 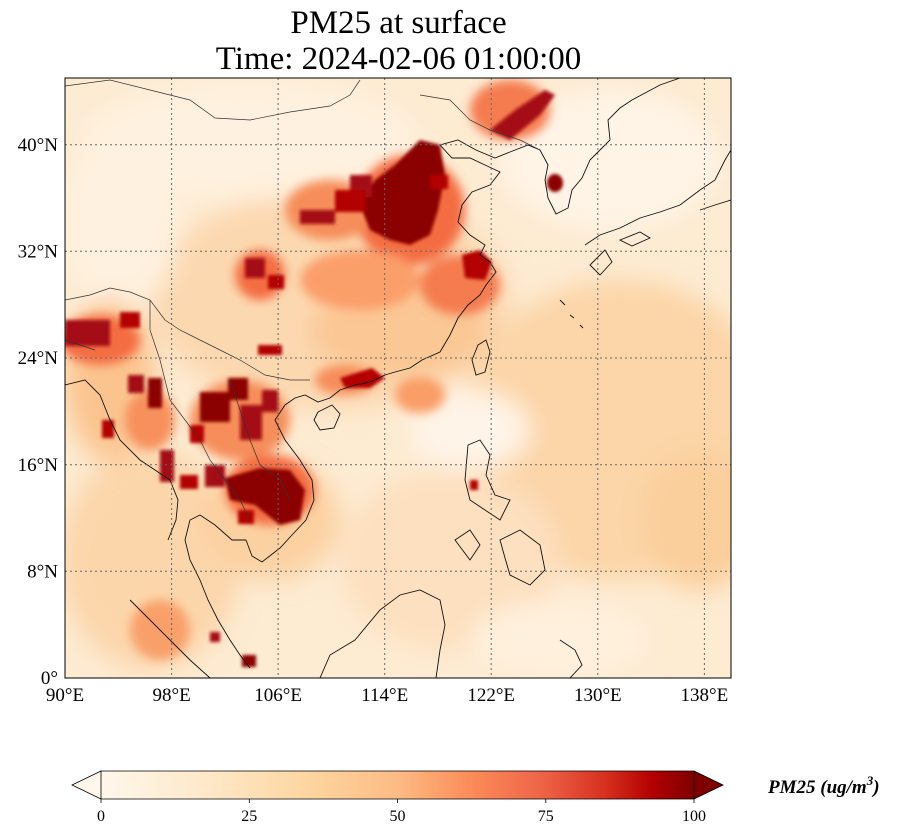 I want to click on coastline-malay-peninsula, so click(x=217, y=591).